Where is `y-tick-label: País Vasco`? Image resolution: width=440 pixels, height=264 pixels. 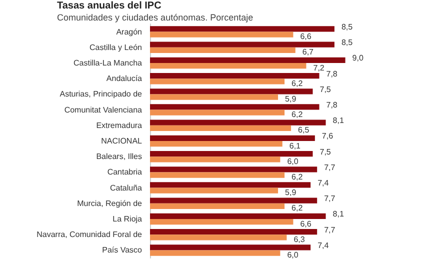
y-tick-label: País Vasco is located at coordinates (122, 250).